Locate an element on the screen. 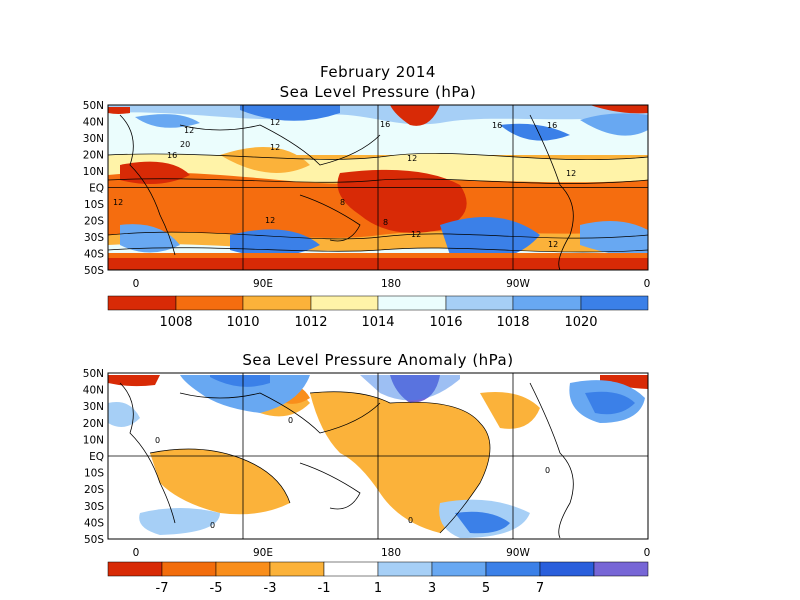  colorbar-label: 1014 is located at coordinates (377, 322).